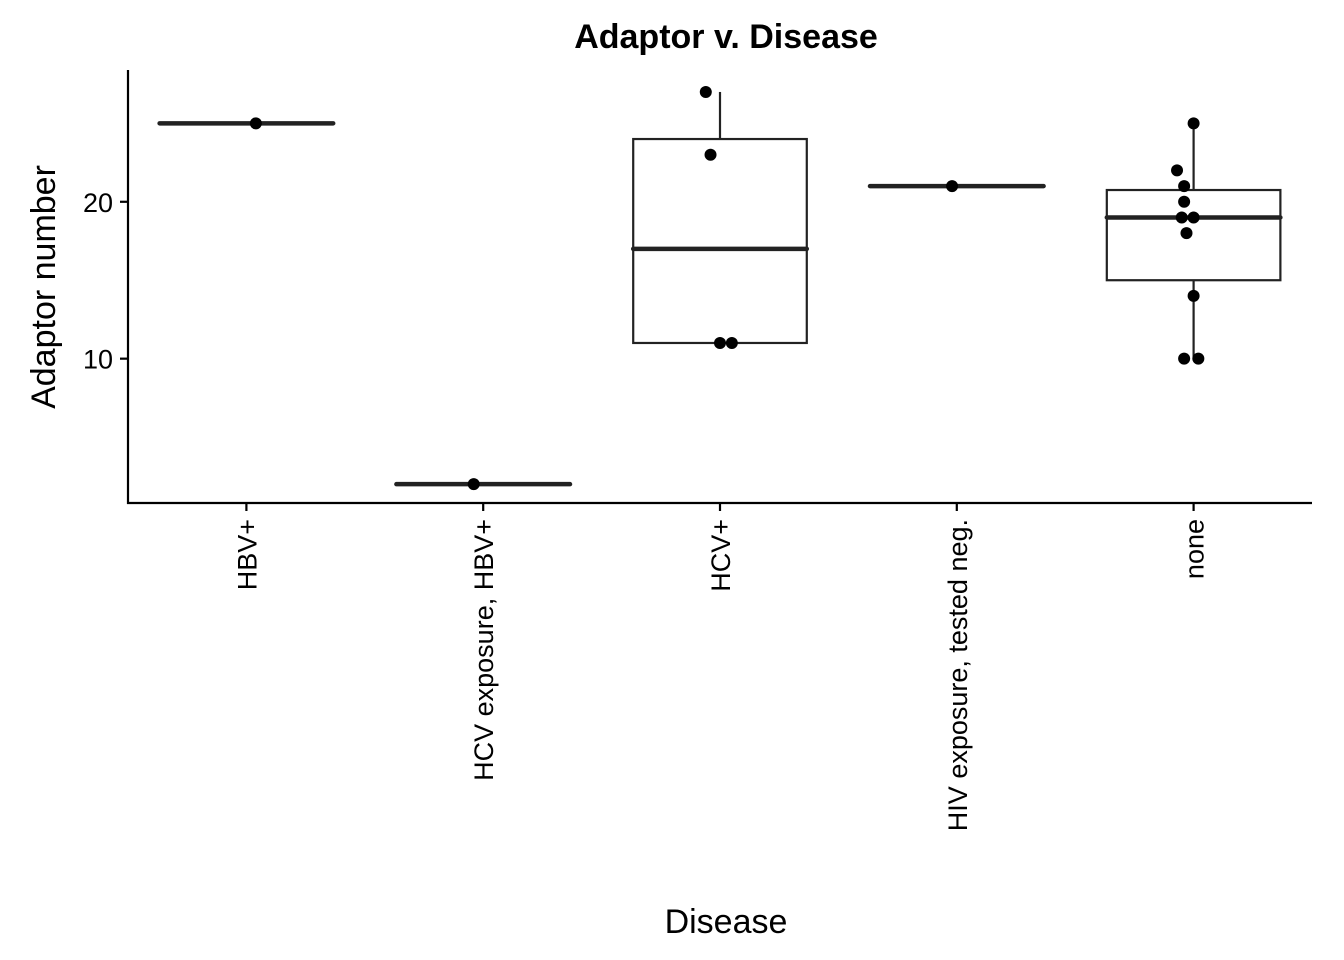  I want to click on y-axis-label: Adaptor number, so click(44, 287).